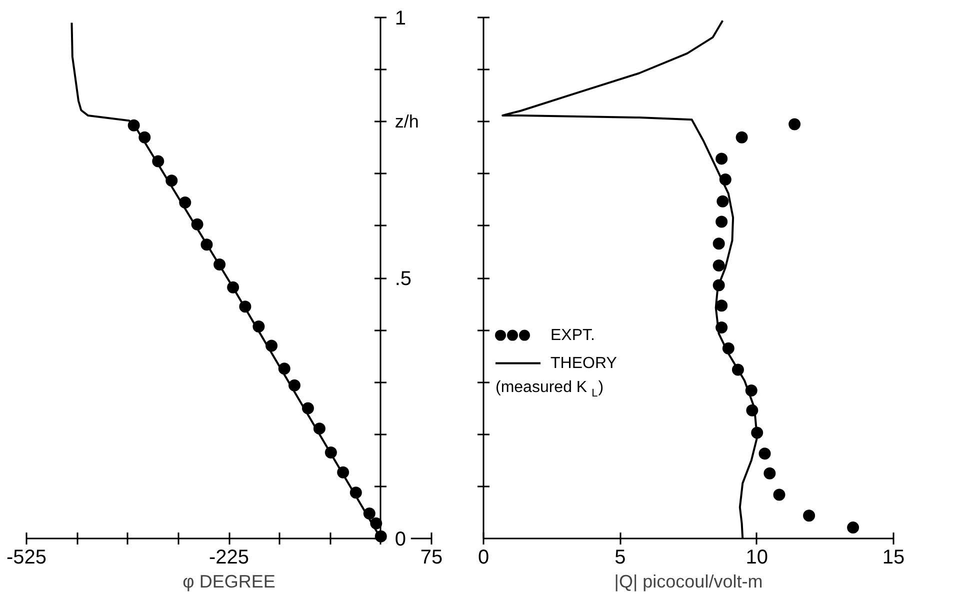 Image resolution: width=959 pixels, height=608 pixels. What do you see at coordinates (403, 279) in the screenshot?
I see `y-tick-label: .5` at bounding box center [403, 279].